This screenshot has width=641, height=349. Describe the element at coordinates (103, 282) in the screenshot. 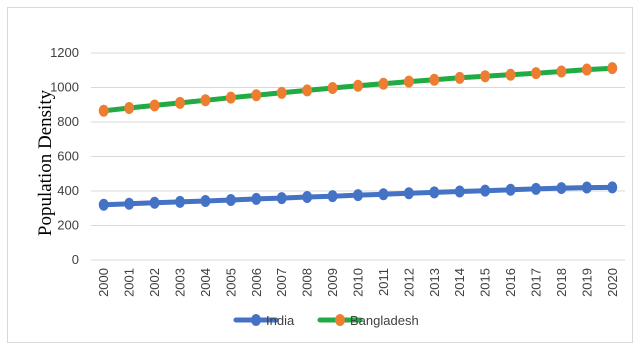

I see `x-tick-label: 2000` at that location.